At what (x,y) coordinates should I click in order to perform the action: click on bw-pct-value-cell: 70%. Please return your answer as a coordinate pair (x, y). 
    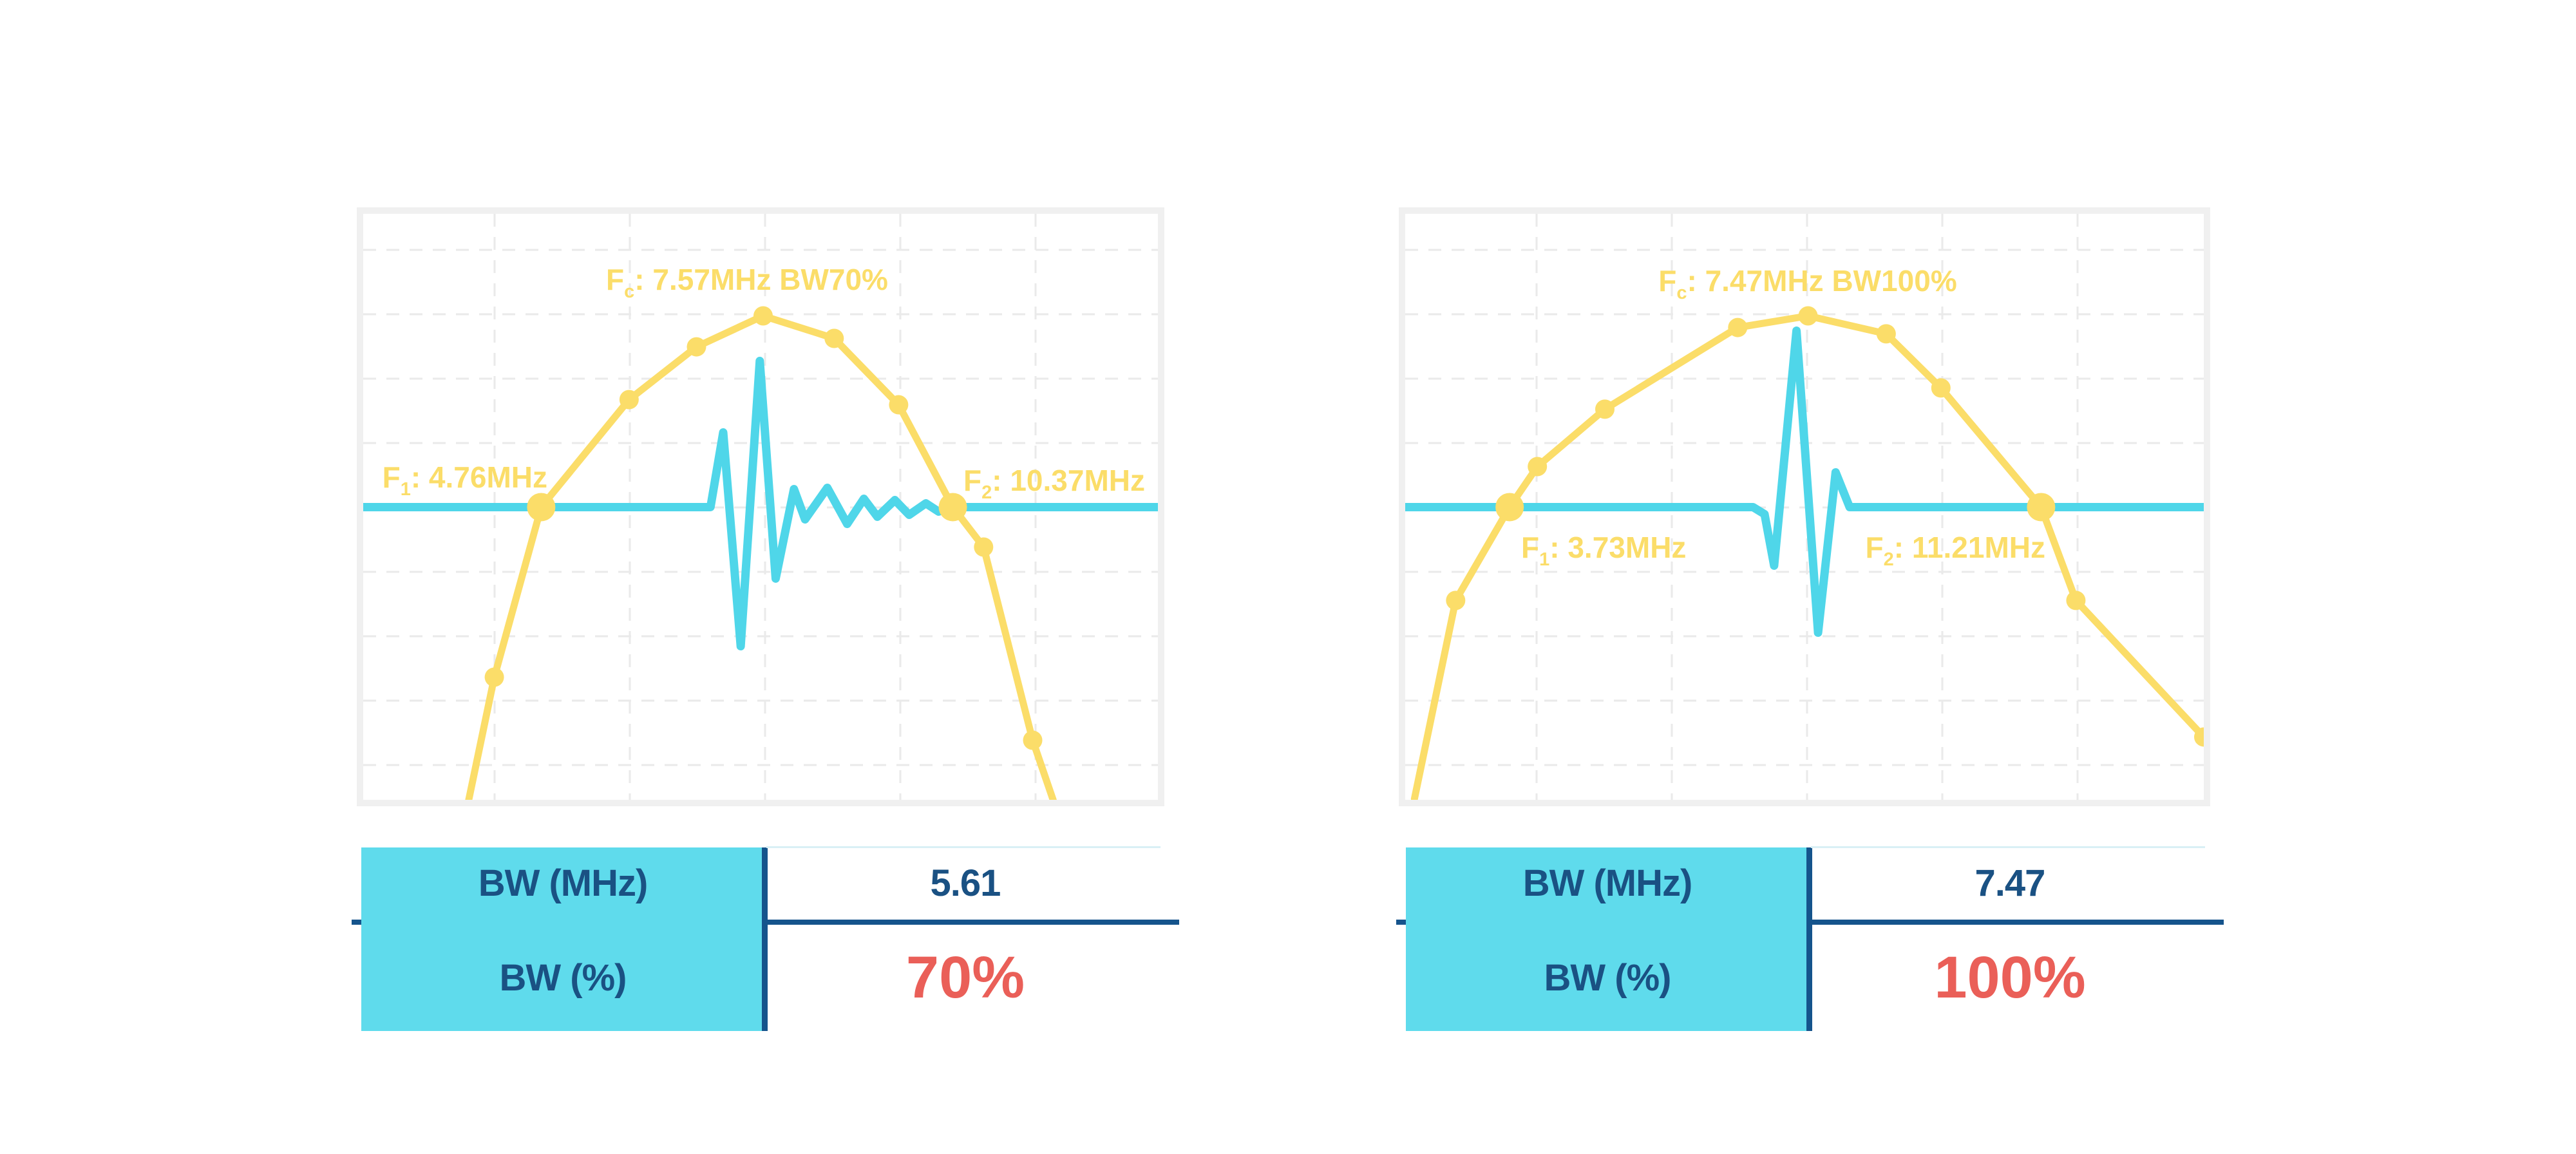
    Looking at the image, I should click on (965, 977).